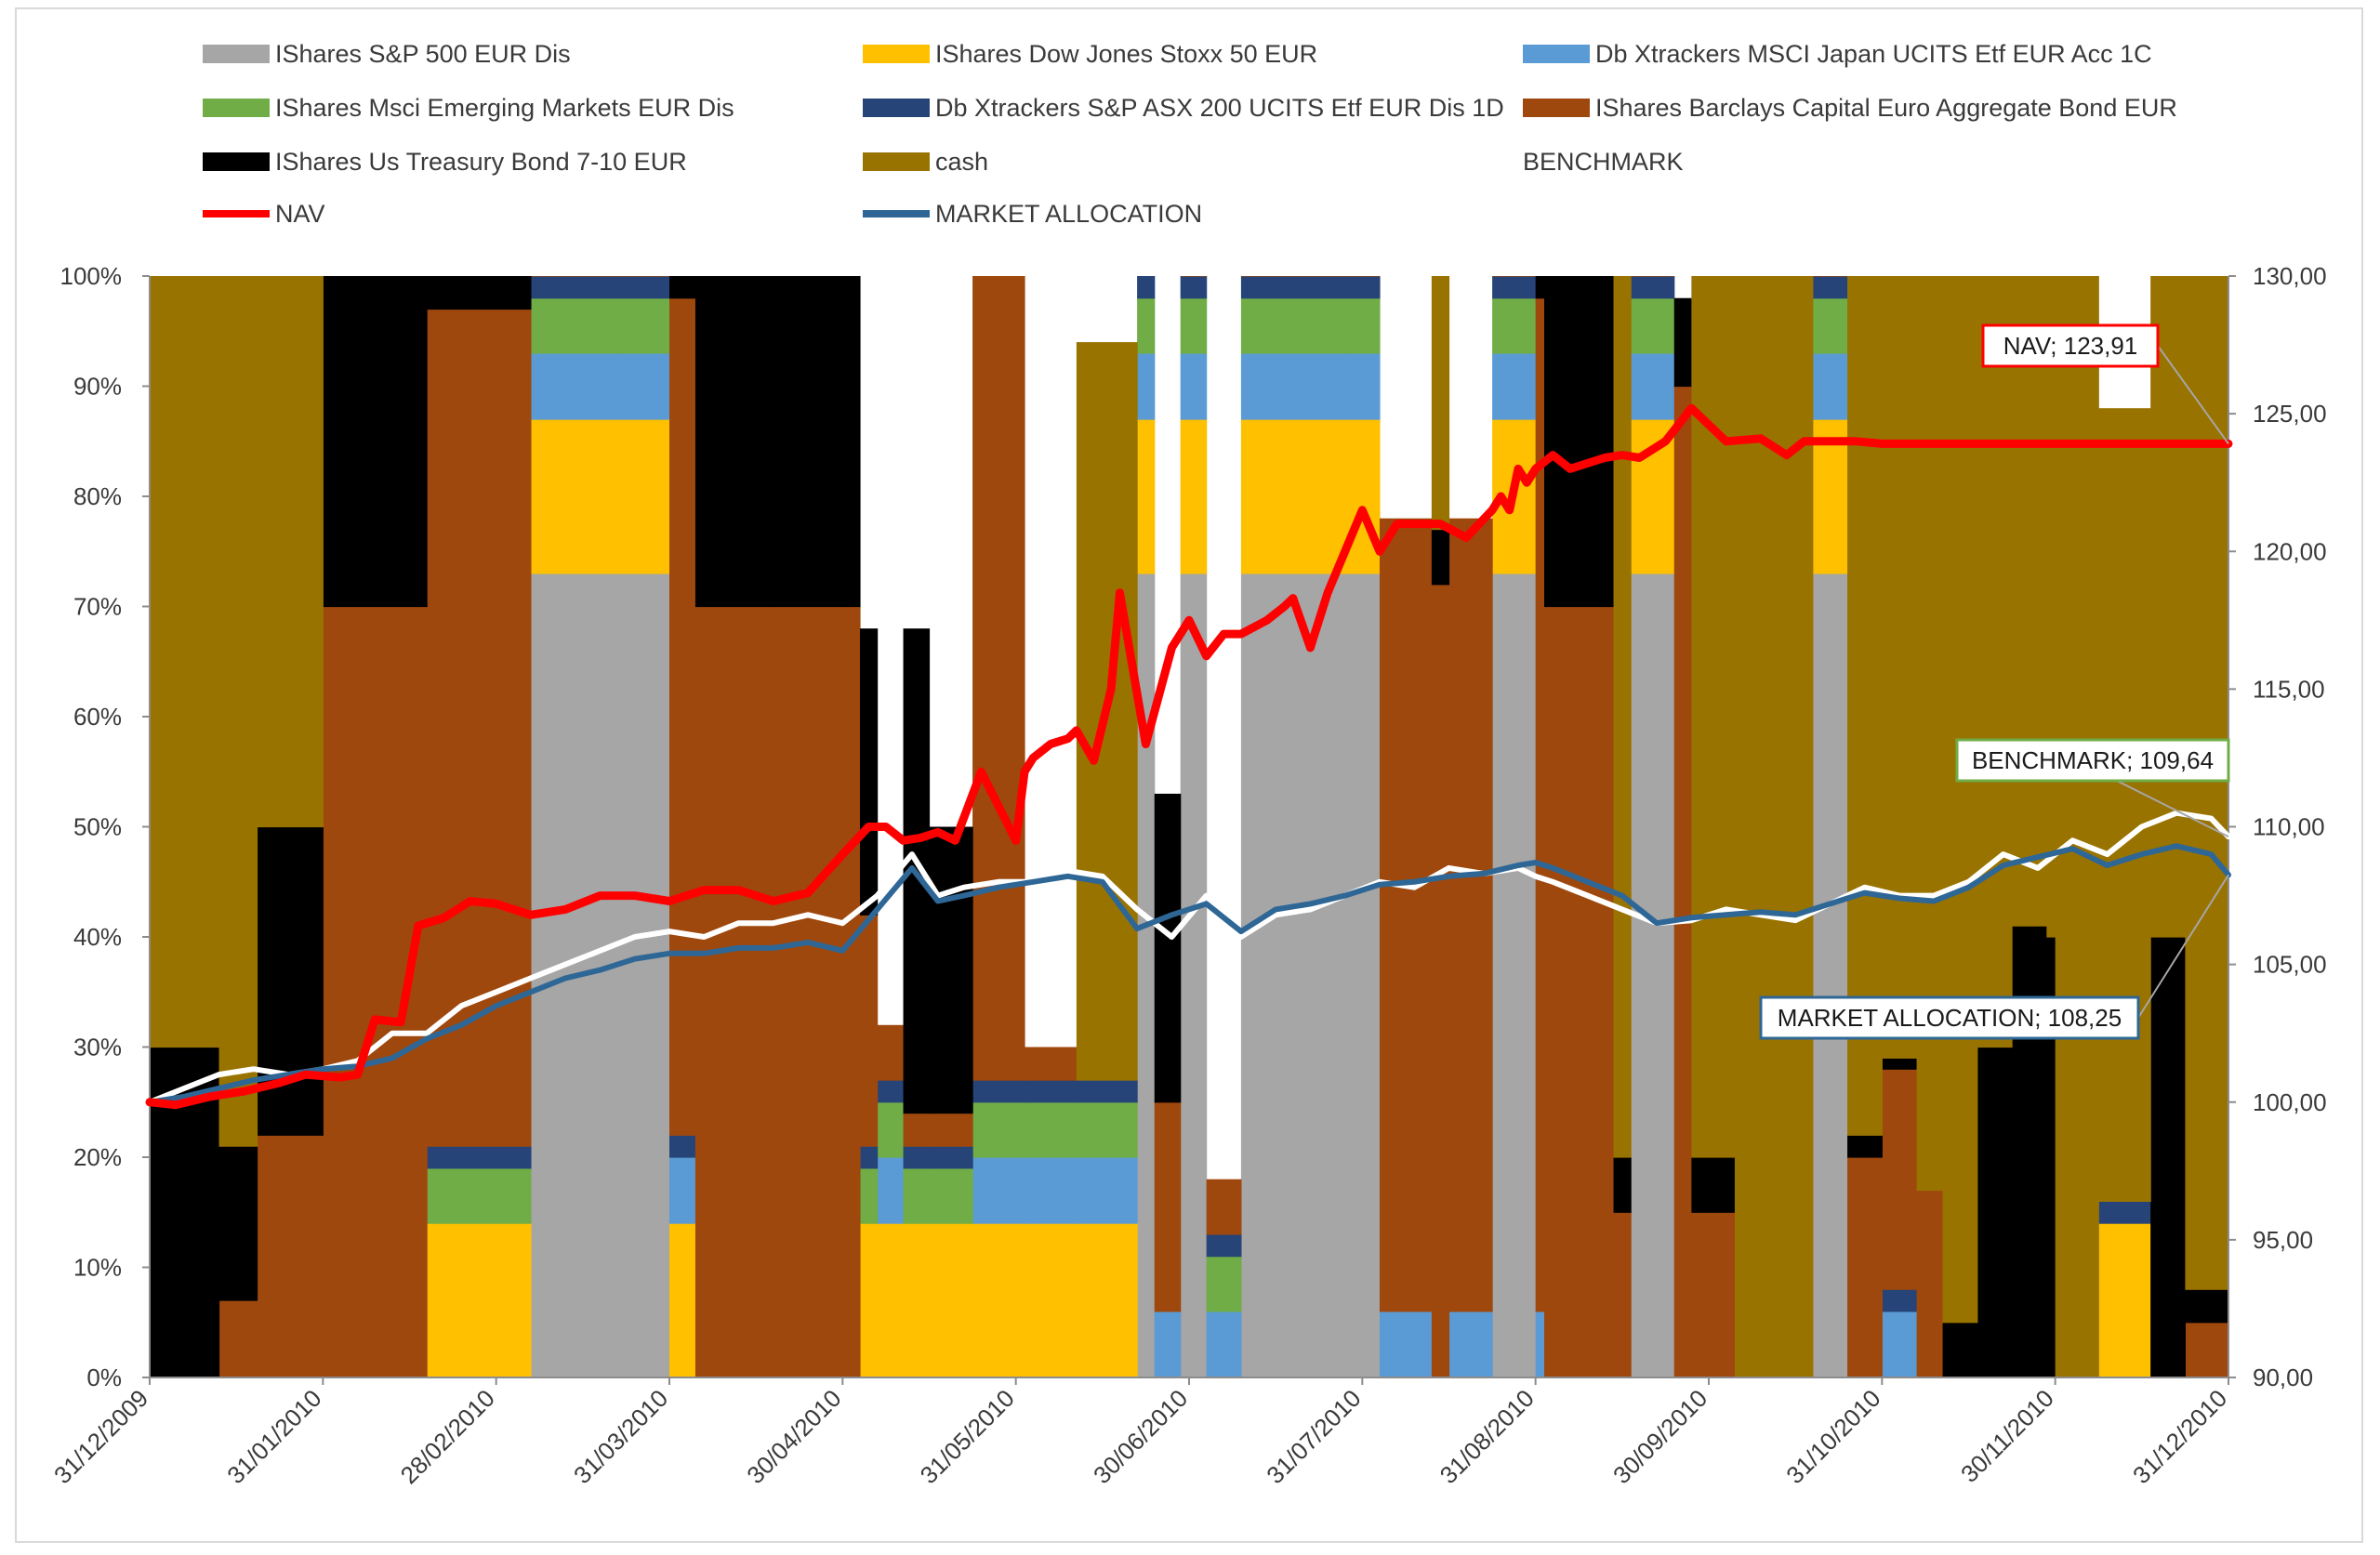 The image size is (2380, 1555). What do you see at coordinates (481, 161) in the screenshot?
I see `legend-label: IShares Us Treasury Bond 7-10 EUR` at bounding box center [481, 161].